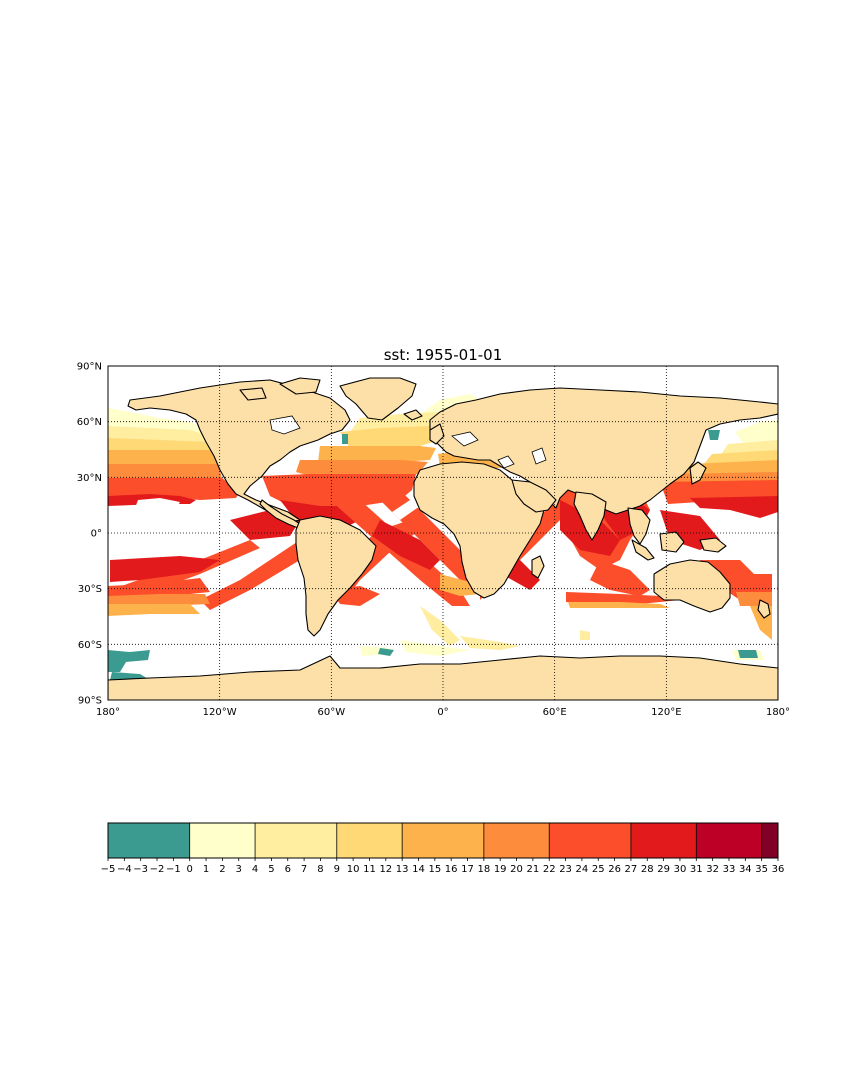 This screenshot has height=1080, width=864. I want to click on colorbar-tick-label: 33, so click(729, 869).